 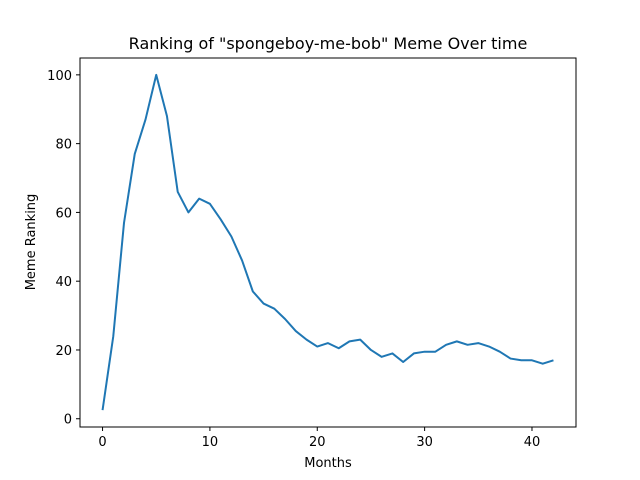 What do you see at coordinates (328, 463) in the screenshot?
I see `x-axis-label: Months` at bounding box center [328, 463].